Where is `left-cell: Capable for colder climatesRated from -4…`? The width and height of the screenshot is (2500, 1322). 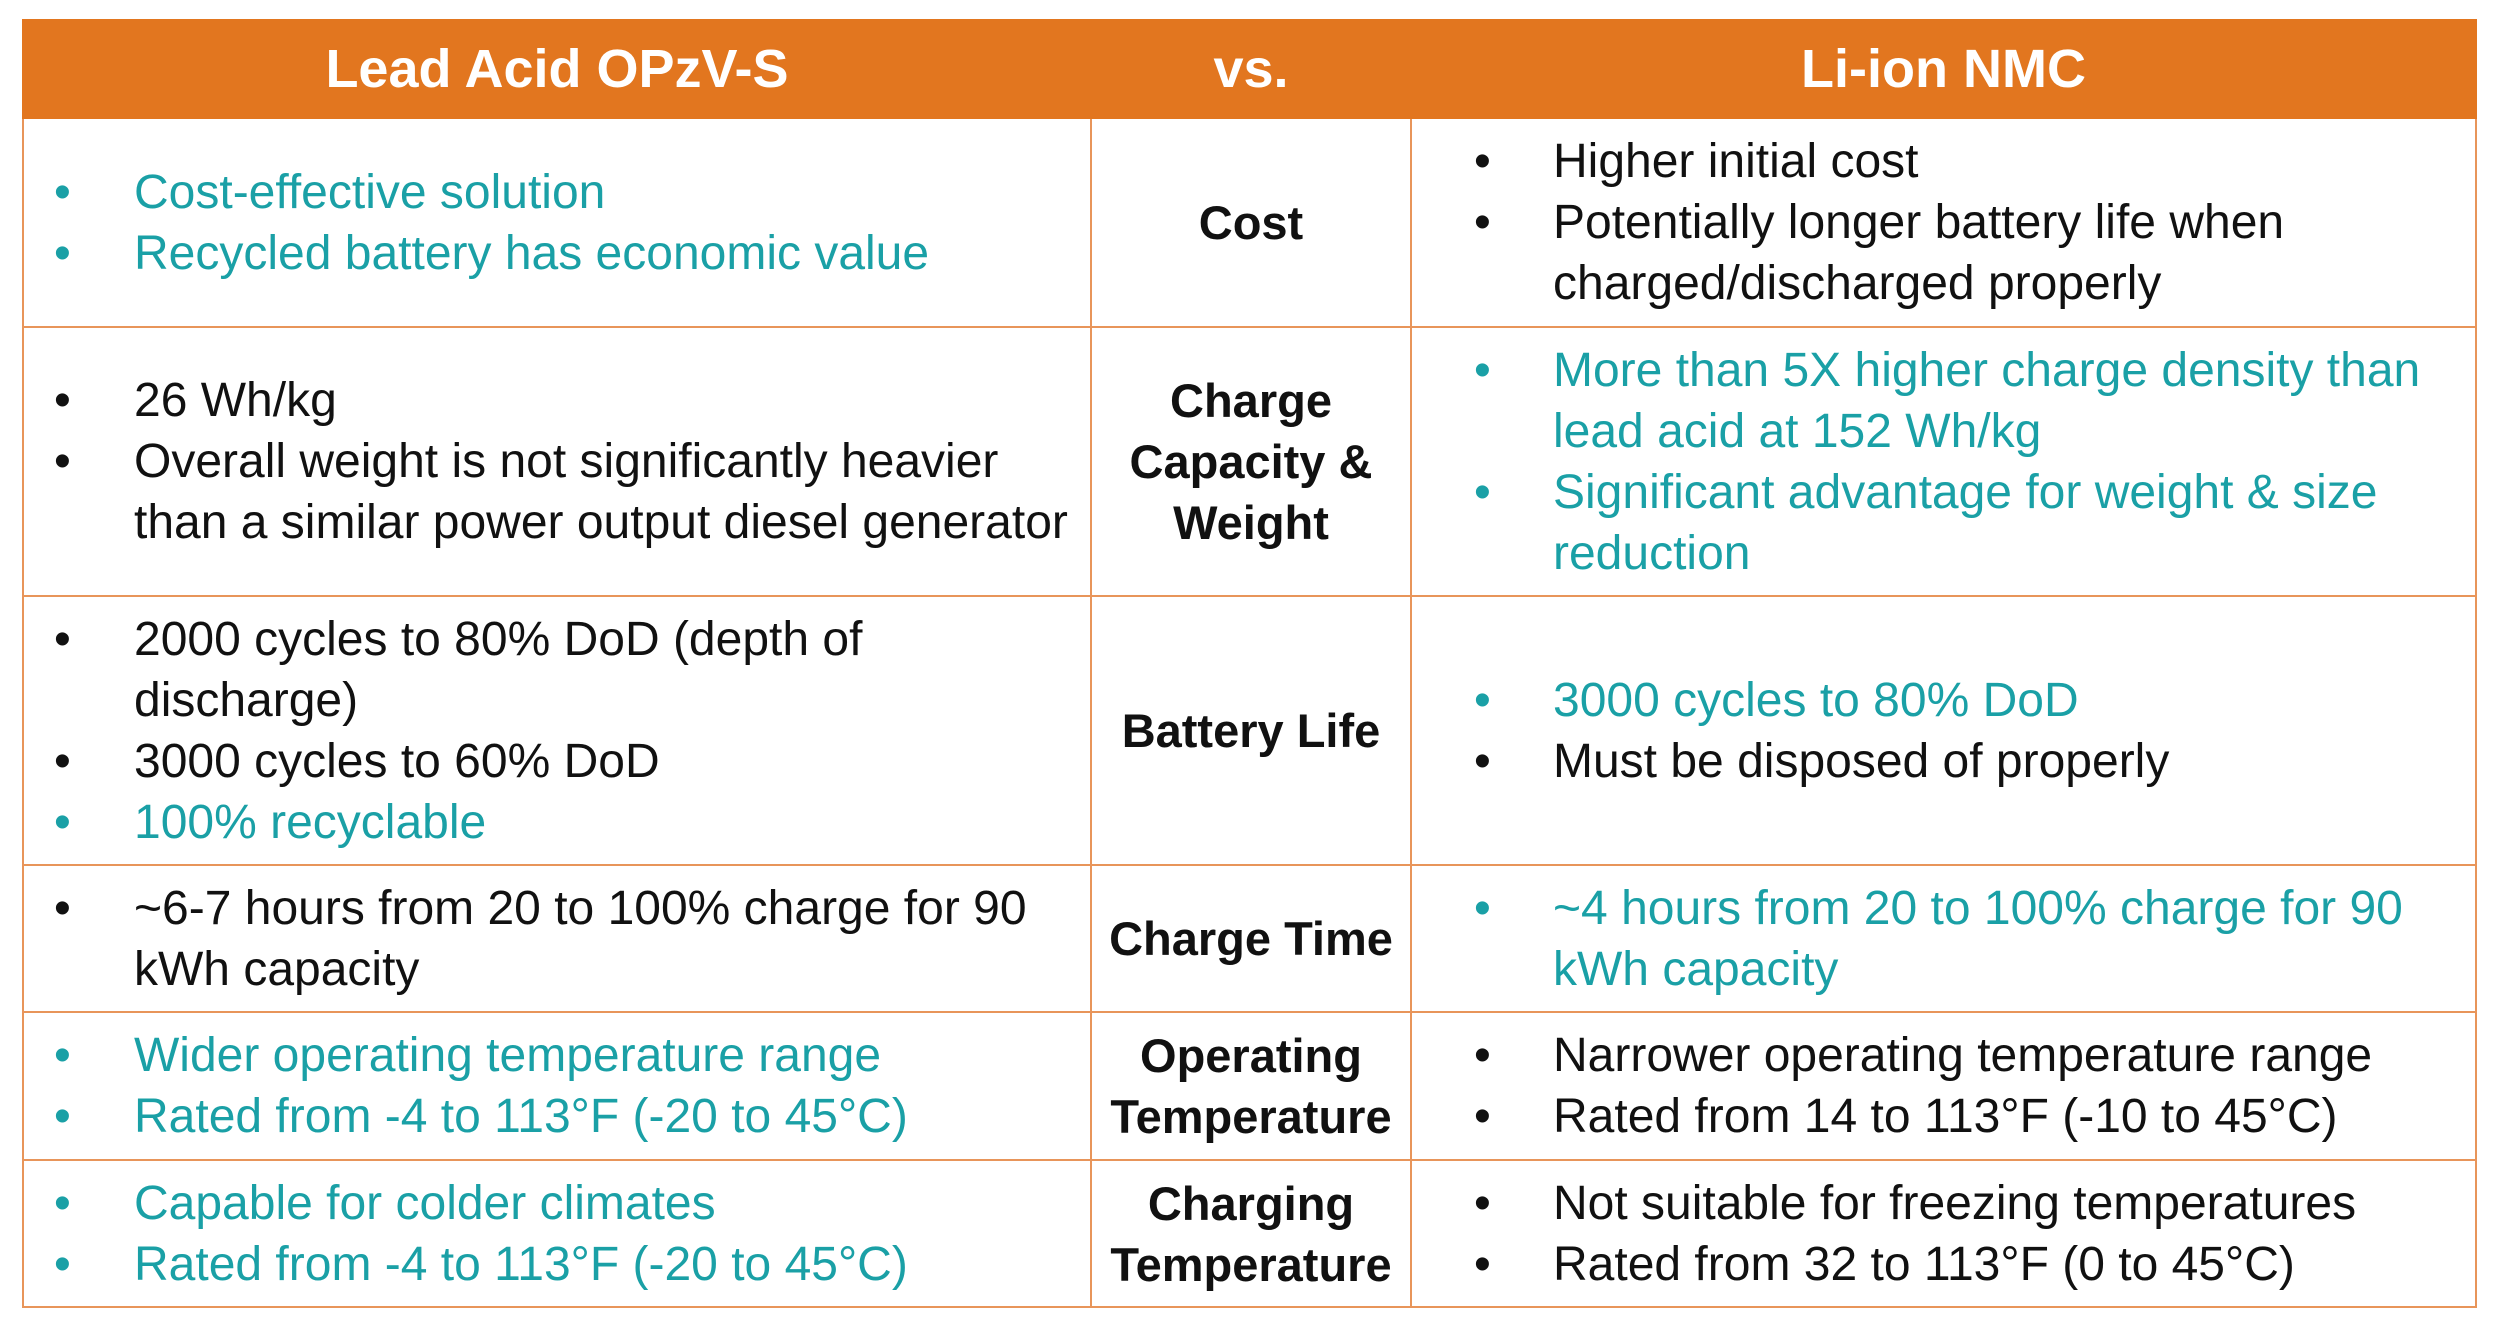
left-cell: Capable for colder climatesRated from -4… is located at coordinates (557, 1233).